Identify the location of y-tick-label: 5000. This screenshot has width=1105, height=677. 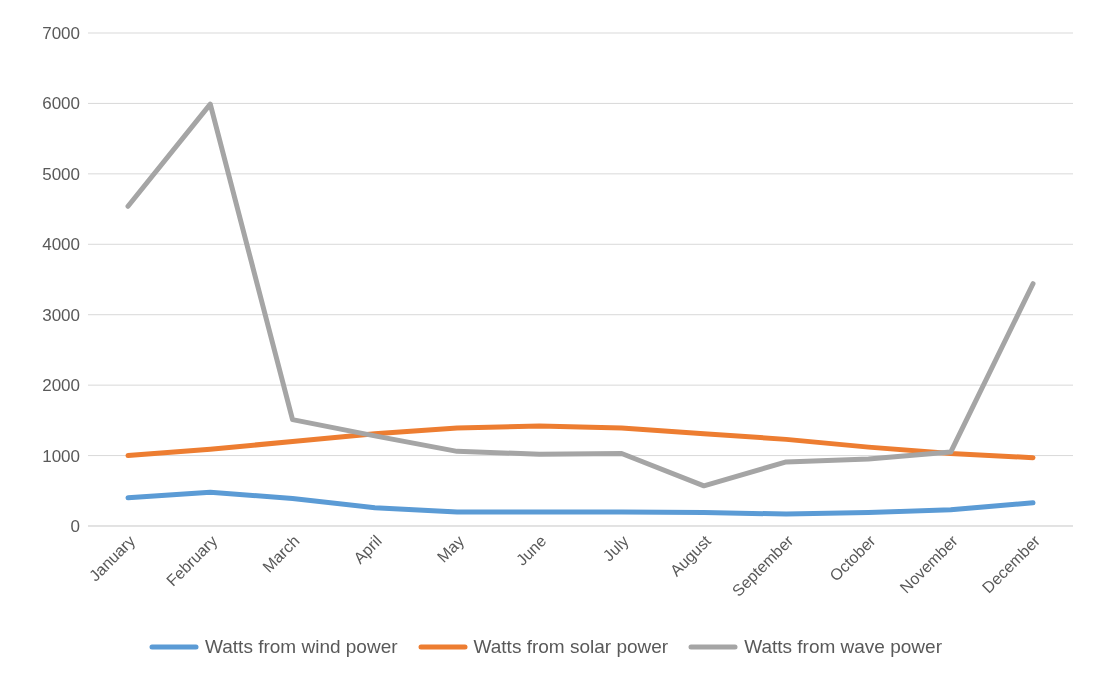
(61, 174).